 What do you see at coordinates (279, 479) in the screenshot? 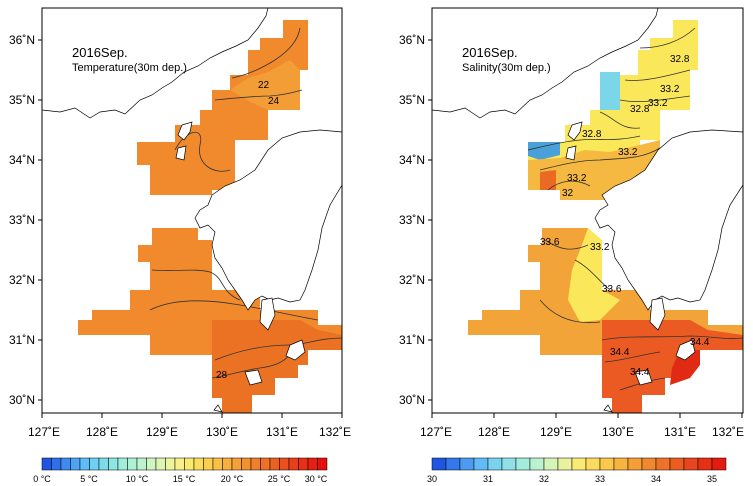
I see `colorbar-label: 25 °C` at bounding box center [279, 479].